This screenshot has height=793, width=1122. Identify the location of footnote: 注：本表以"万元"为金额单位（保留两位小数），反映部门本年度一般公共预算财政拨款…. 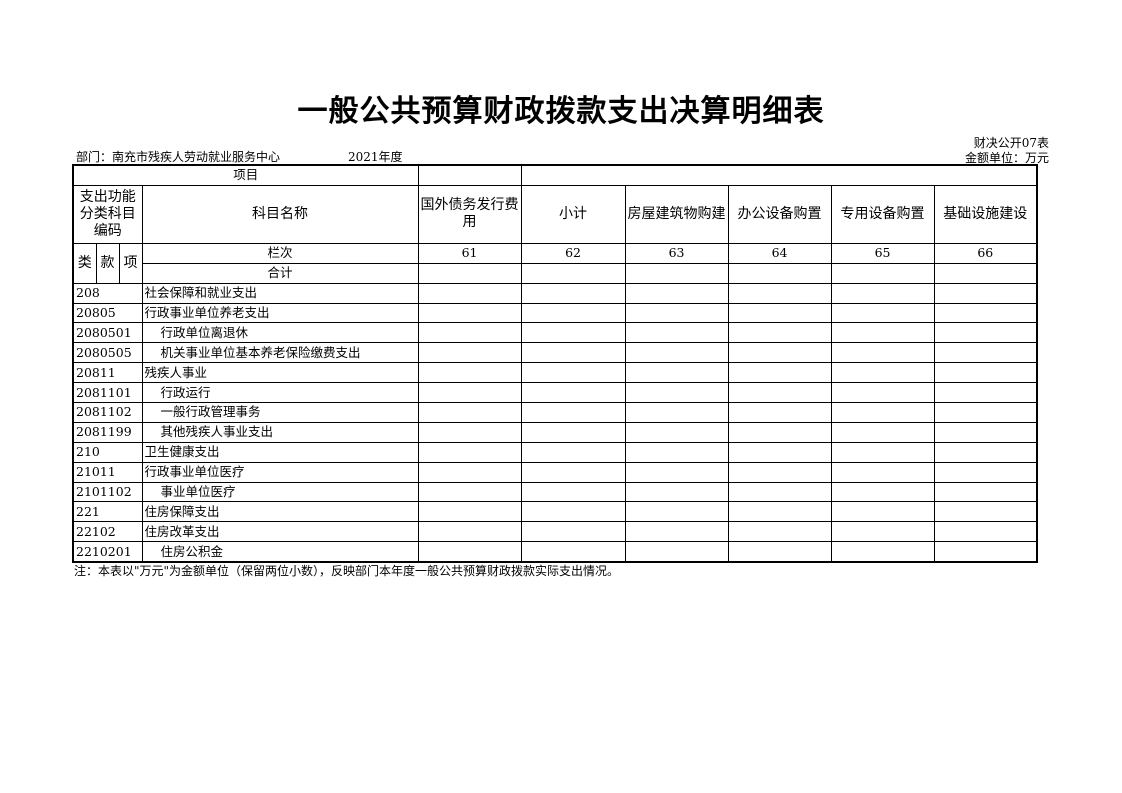
(347, 571).